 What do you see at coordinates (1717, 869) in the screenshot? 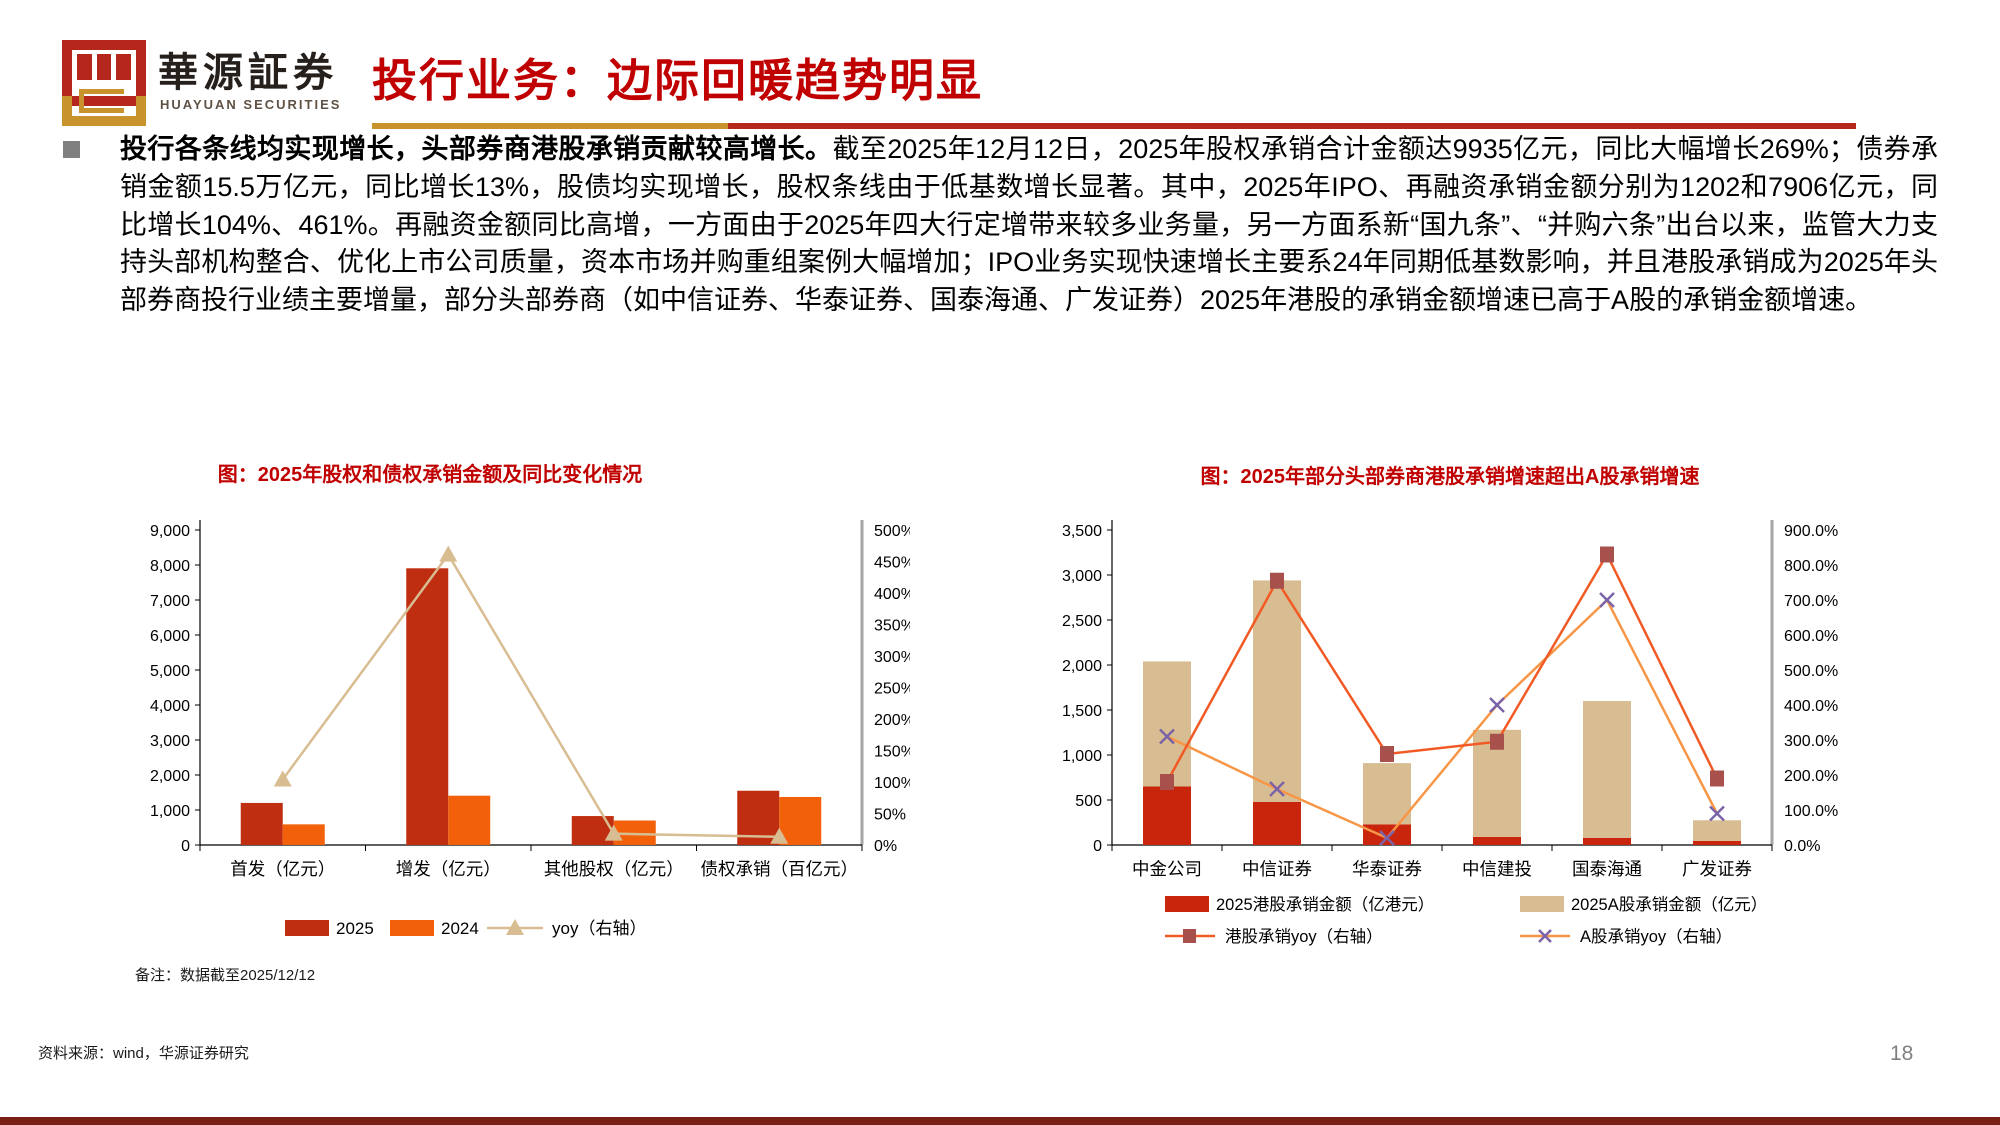
I see `x-category-label: 广发证券` at bounding box center [1717, 869].